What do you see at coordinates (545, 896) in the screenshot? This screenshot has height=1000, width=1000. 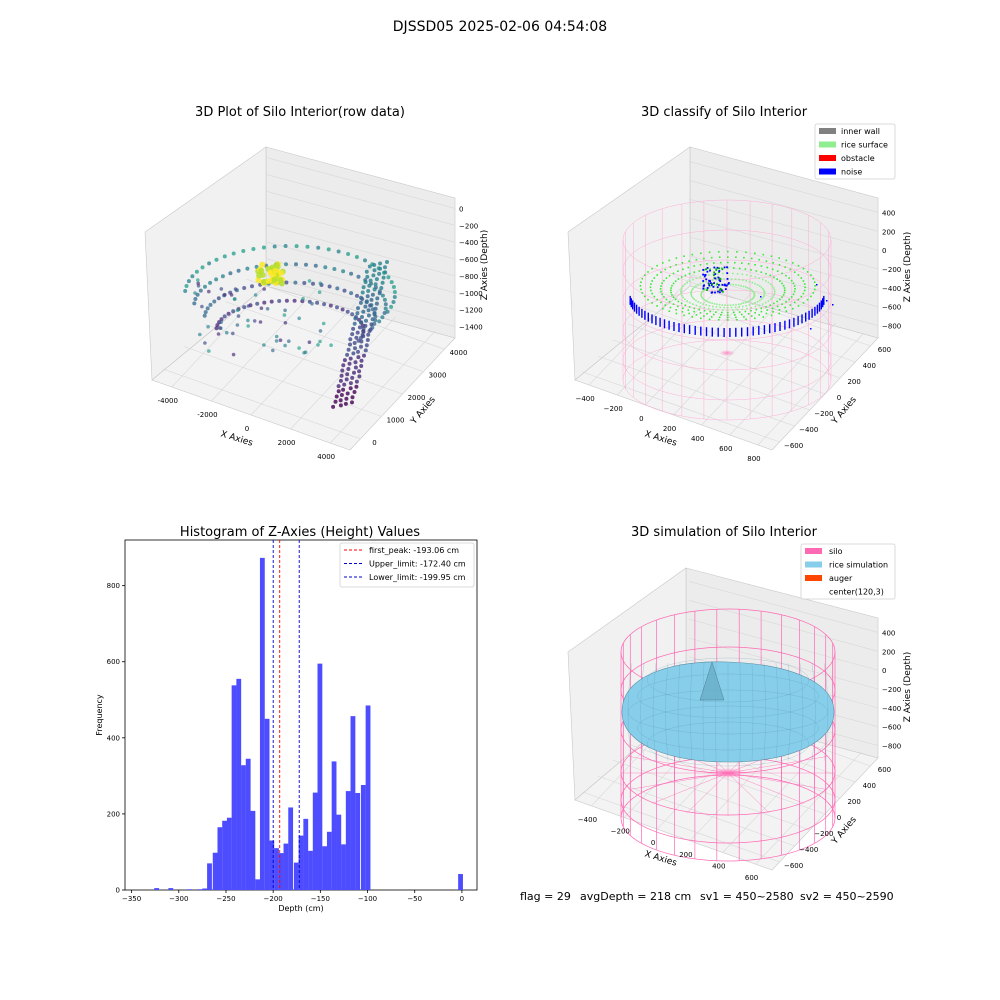 I see `flag-value: flag = 29` at bounding box center [545, 896].